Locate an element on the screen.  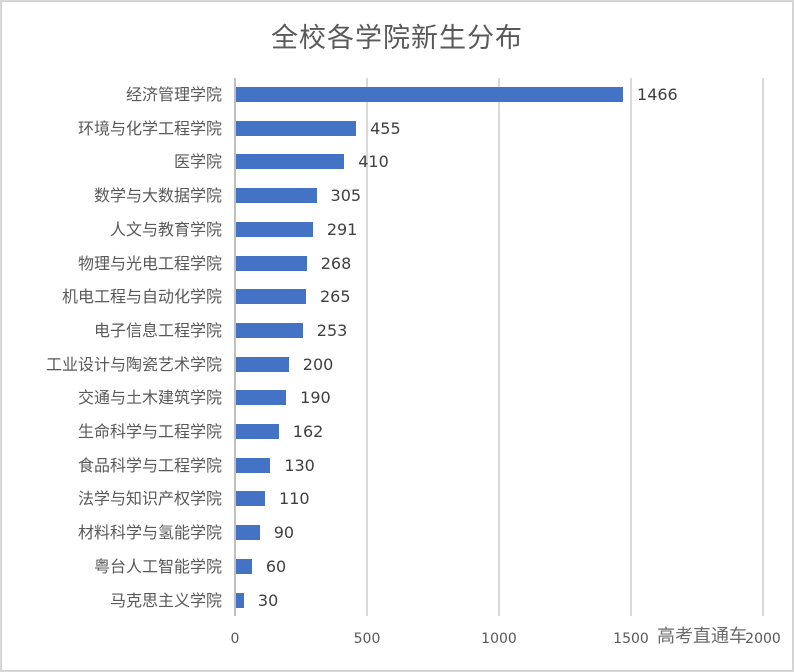
value-label: 162 is located at coordinates (308, 431).